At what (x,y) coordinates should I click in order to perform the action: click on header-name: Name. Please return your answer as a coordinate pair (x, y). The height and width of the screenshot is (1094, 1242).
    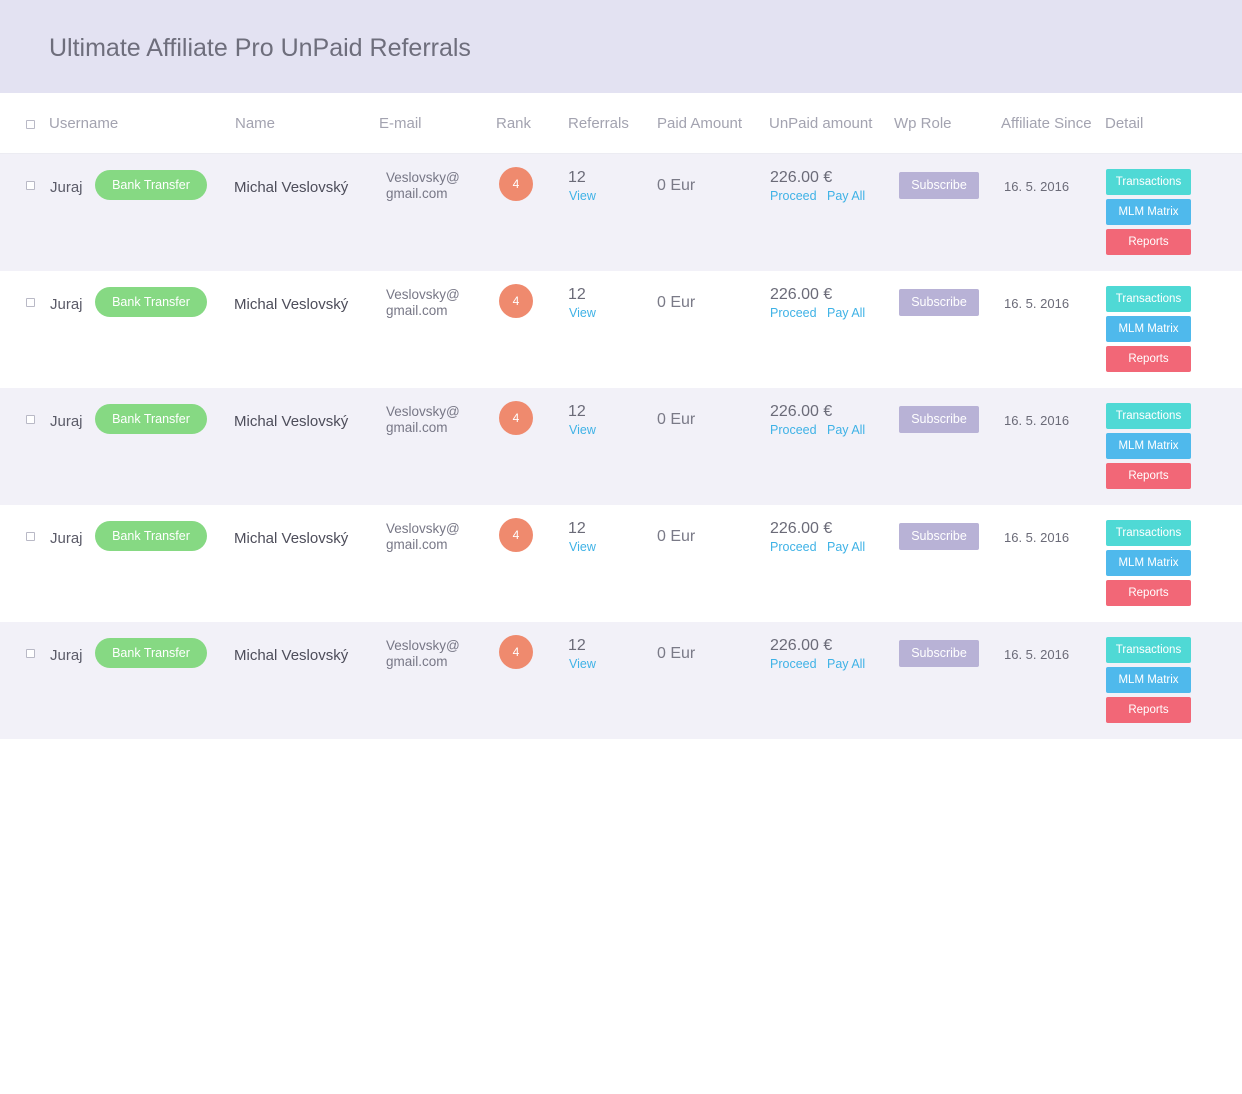
    Looking at the image, I should click on (255, 123).